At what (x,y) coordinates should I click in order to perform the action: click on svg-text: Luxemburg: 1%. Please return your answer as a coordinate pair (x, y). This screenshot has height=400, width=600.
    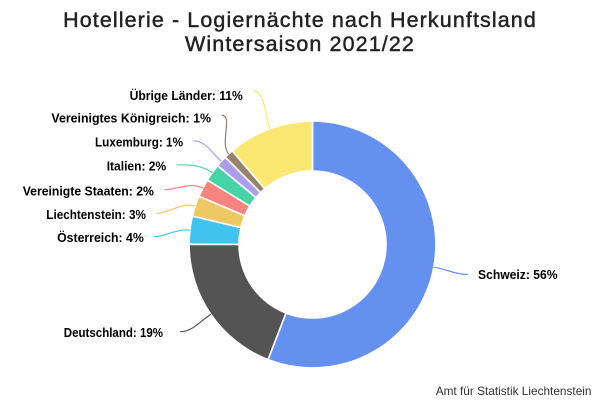
    Looking at the image, I should click on (139, 141).